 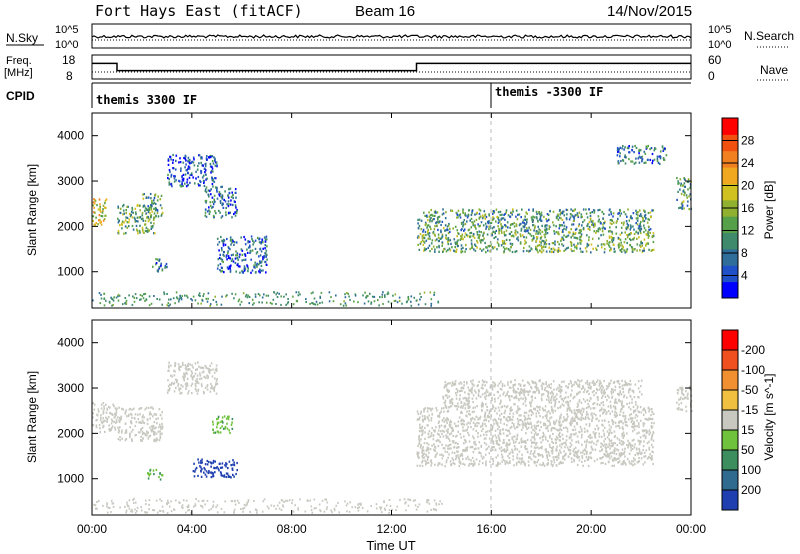 I want to click on colorbar-tick-label: 24, so click(x=748, y=163).